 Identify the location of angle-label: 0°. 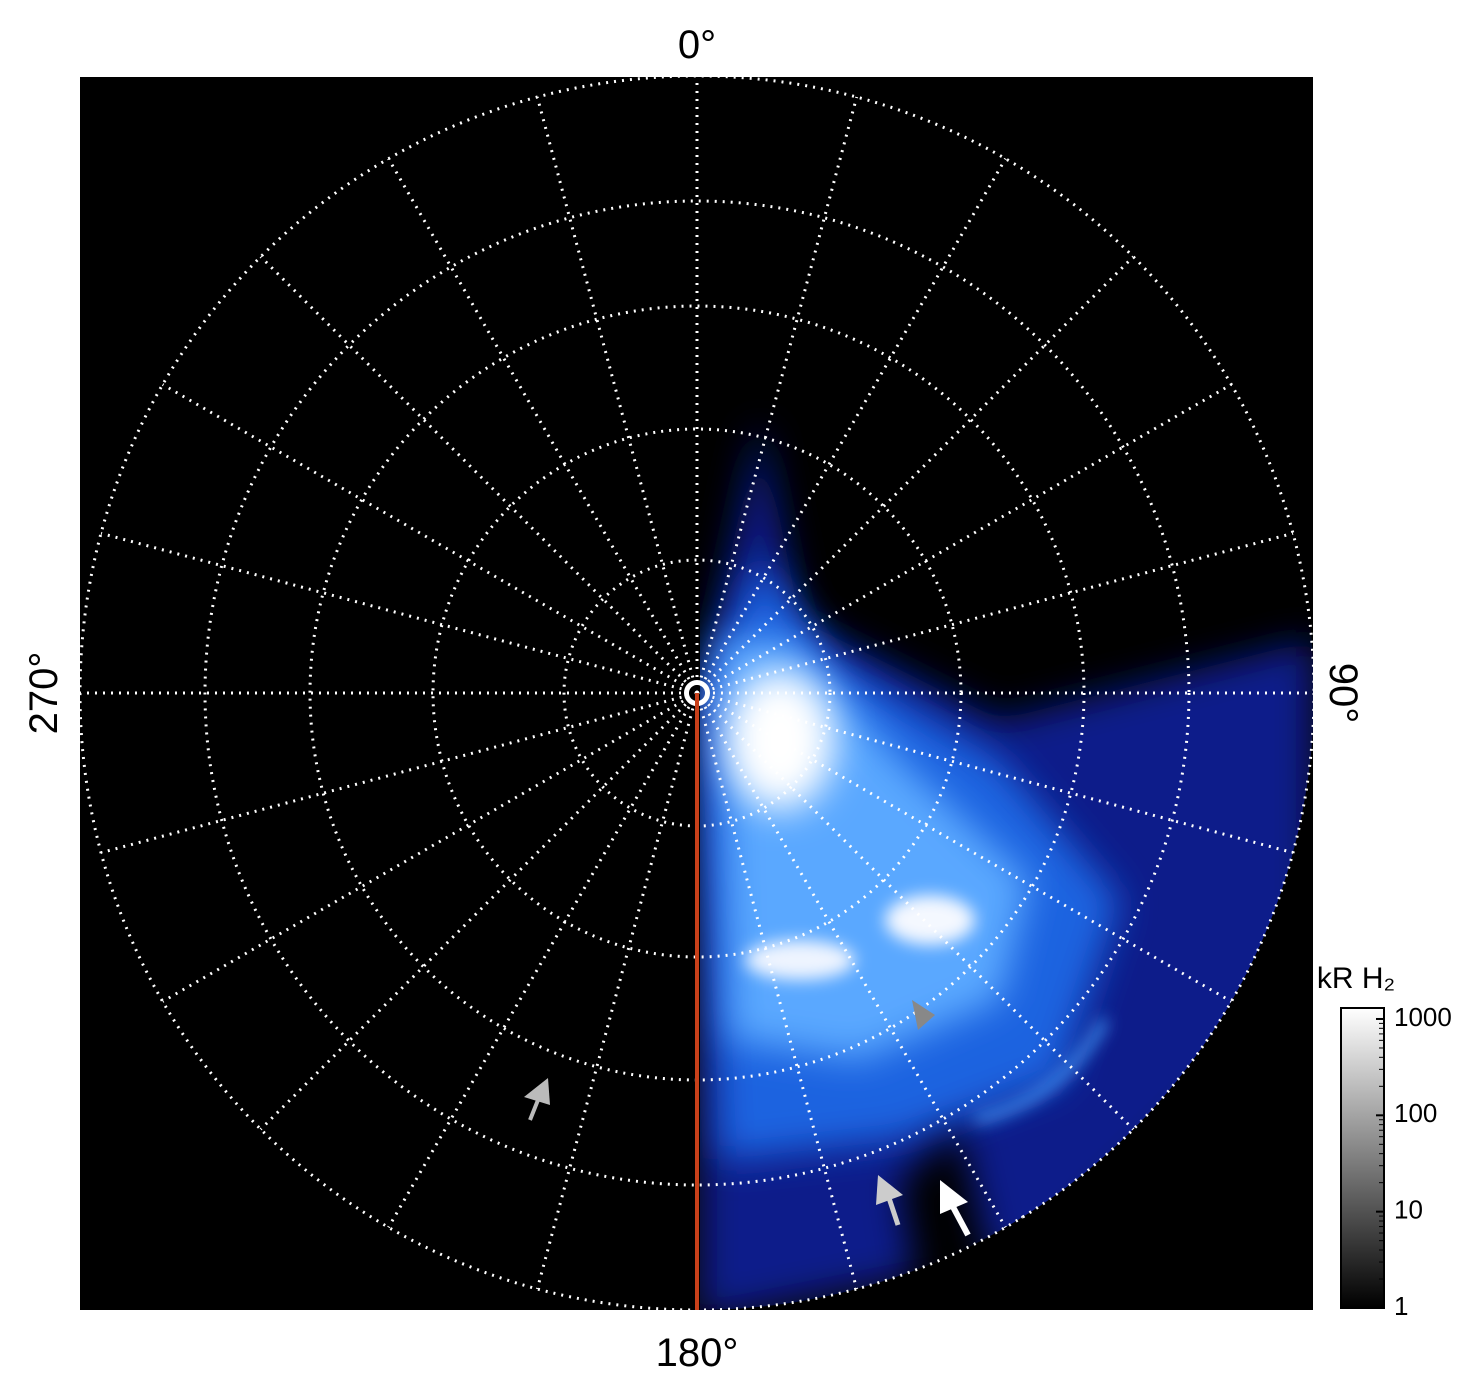
(697, 45).